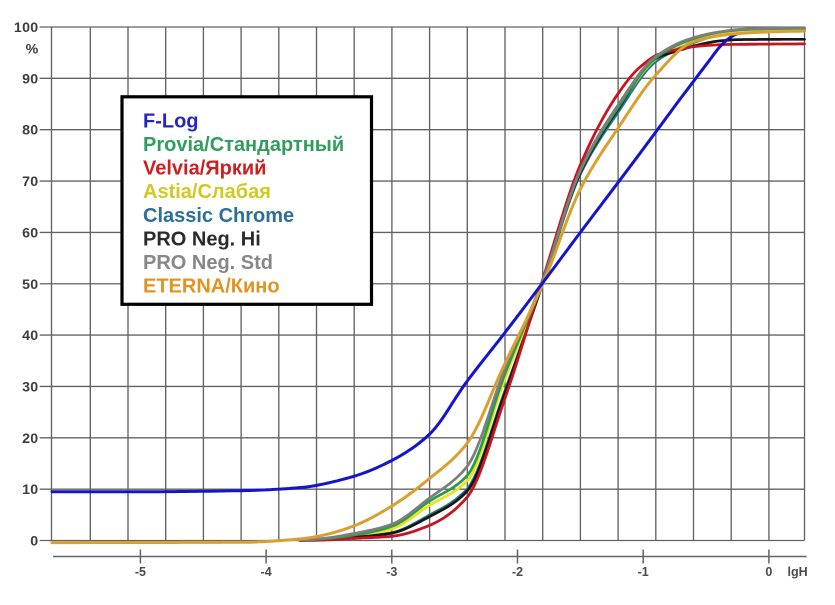  What do you see at coordinates (30, 79) in the screenshot?
I see `svg-text: 90` at bounding box center [30, 79].